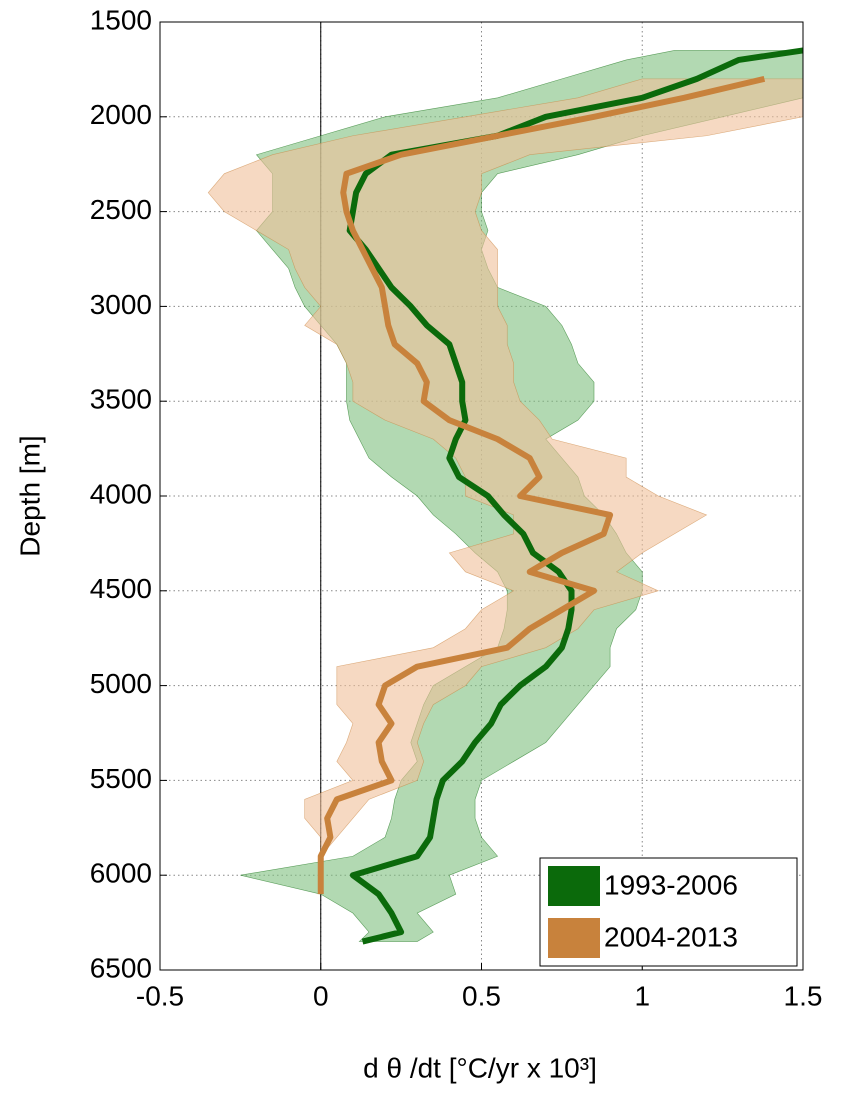 The image size is (841, 1095). Describe the element at coordinates (121, 114) in the screenshot. I see `y-tick-label: 2000` at that location.